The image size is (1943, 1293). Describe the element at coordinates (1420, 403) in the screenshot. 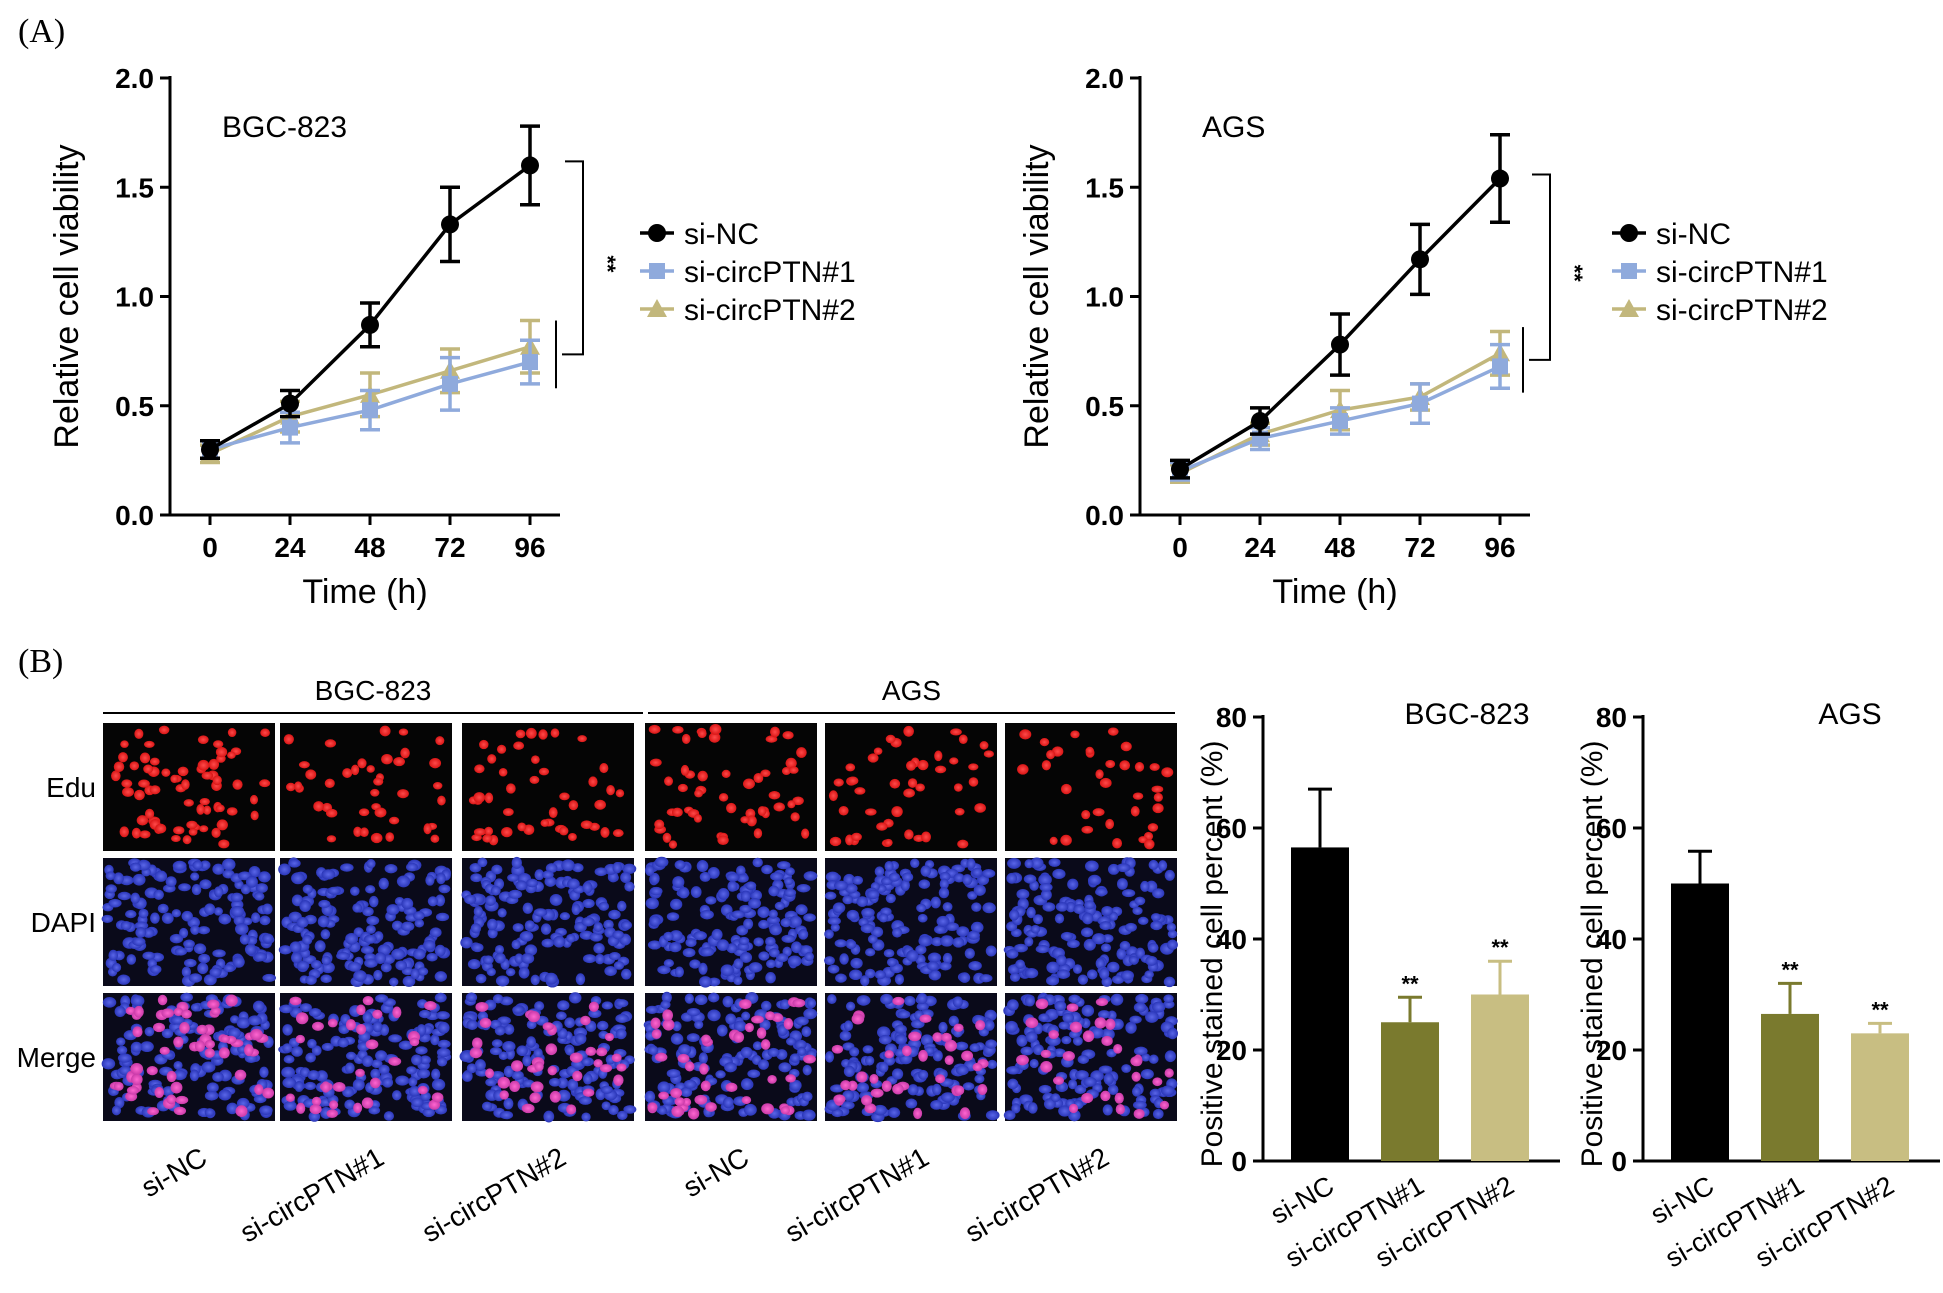

I see `data-point` at that location.